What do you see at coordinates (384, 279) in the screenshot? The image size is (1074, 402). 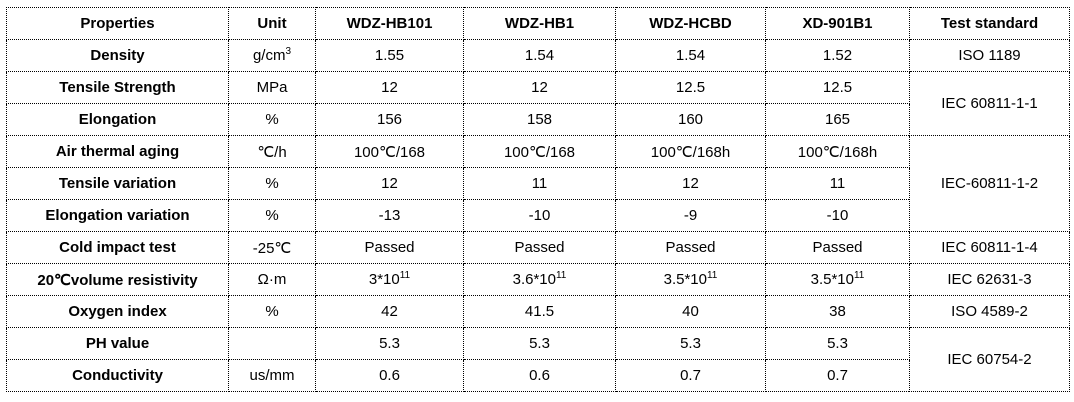 I see `value-base: 3*10` at bounding box center [384, 279].